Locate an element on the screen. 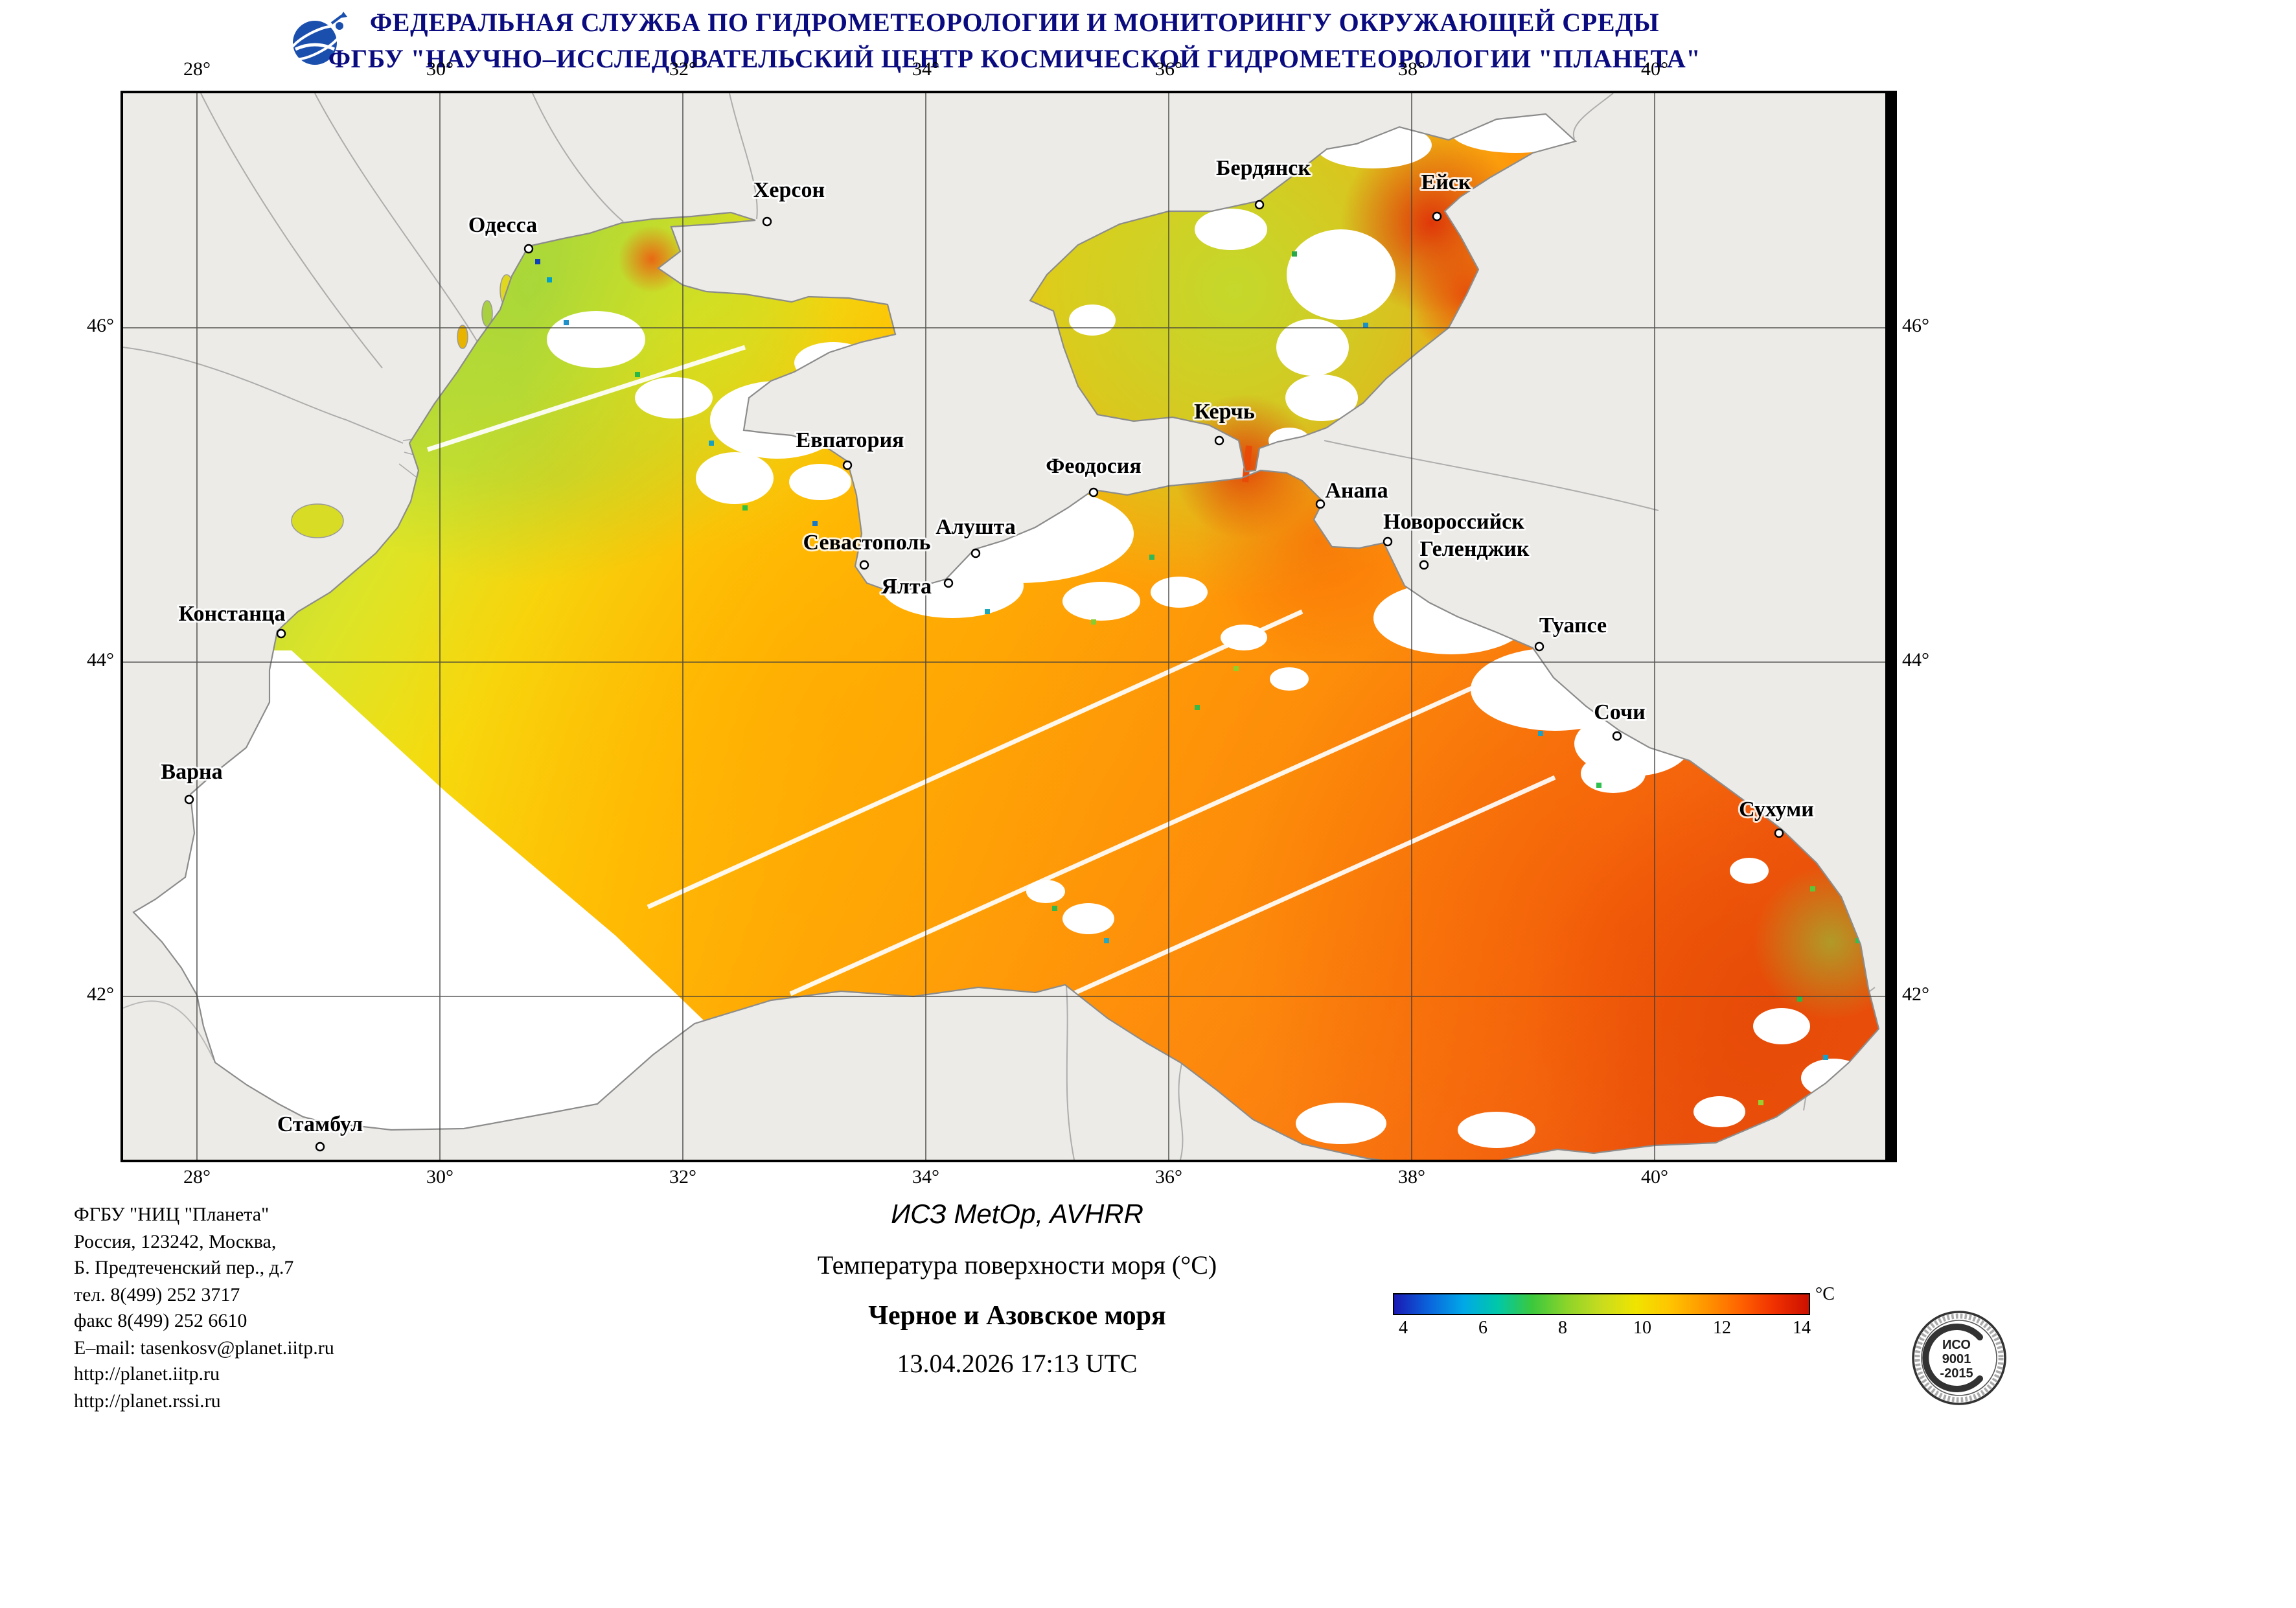  city-marker: Керчь is located at coordinates (1224, 422).